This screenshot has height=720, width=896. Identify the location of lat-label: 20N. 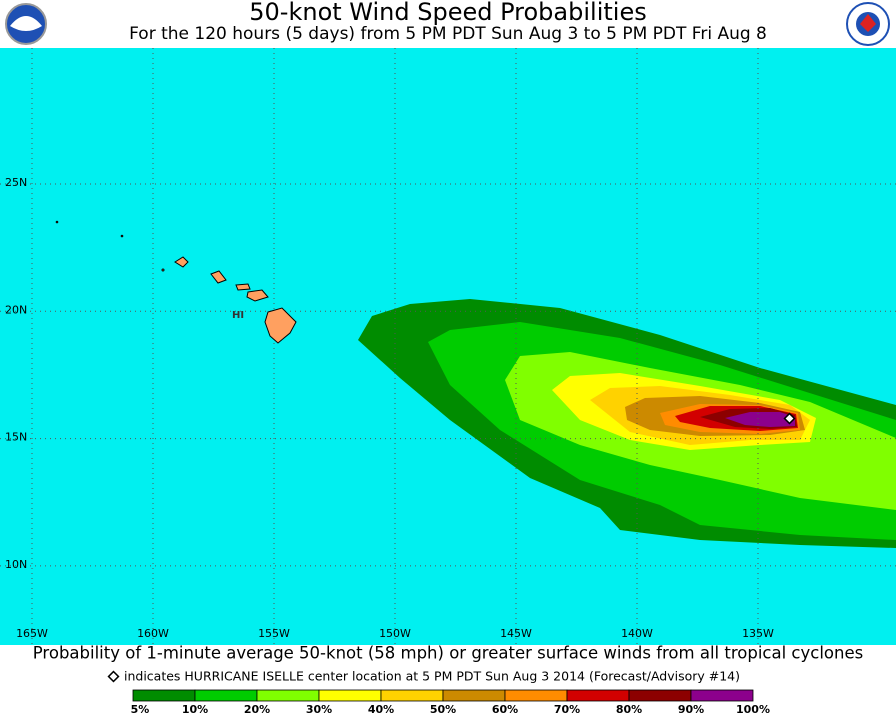
(16, 309).